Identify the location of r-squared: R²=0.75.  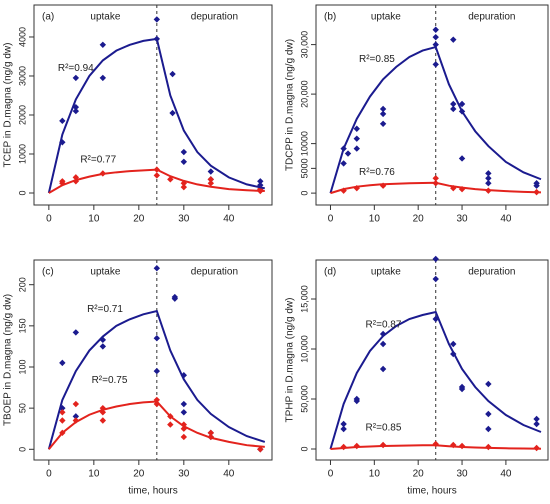
(110, 380).